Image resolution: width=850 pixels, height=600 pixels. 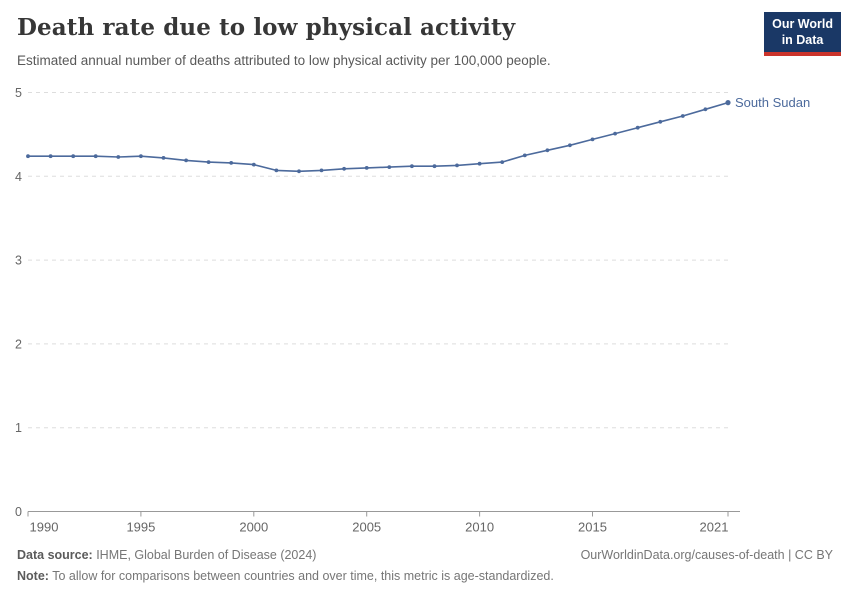 What do you see at coordinates (378, 137) in the screenshot?
I see `data-line` at bounding box center [378, 137].